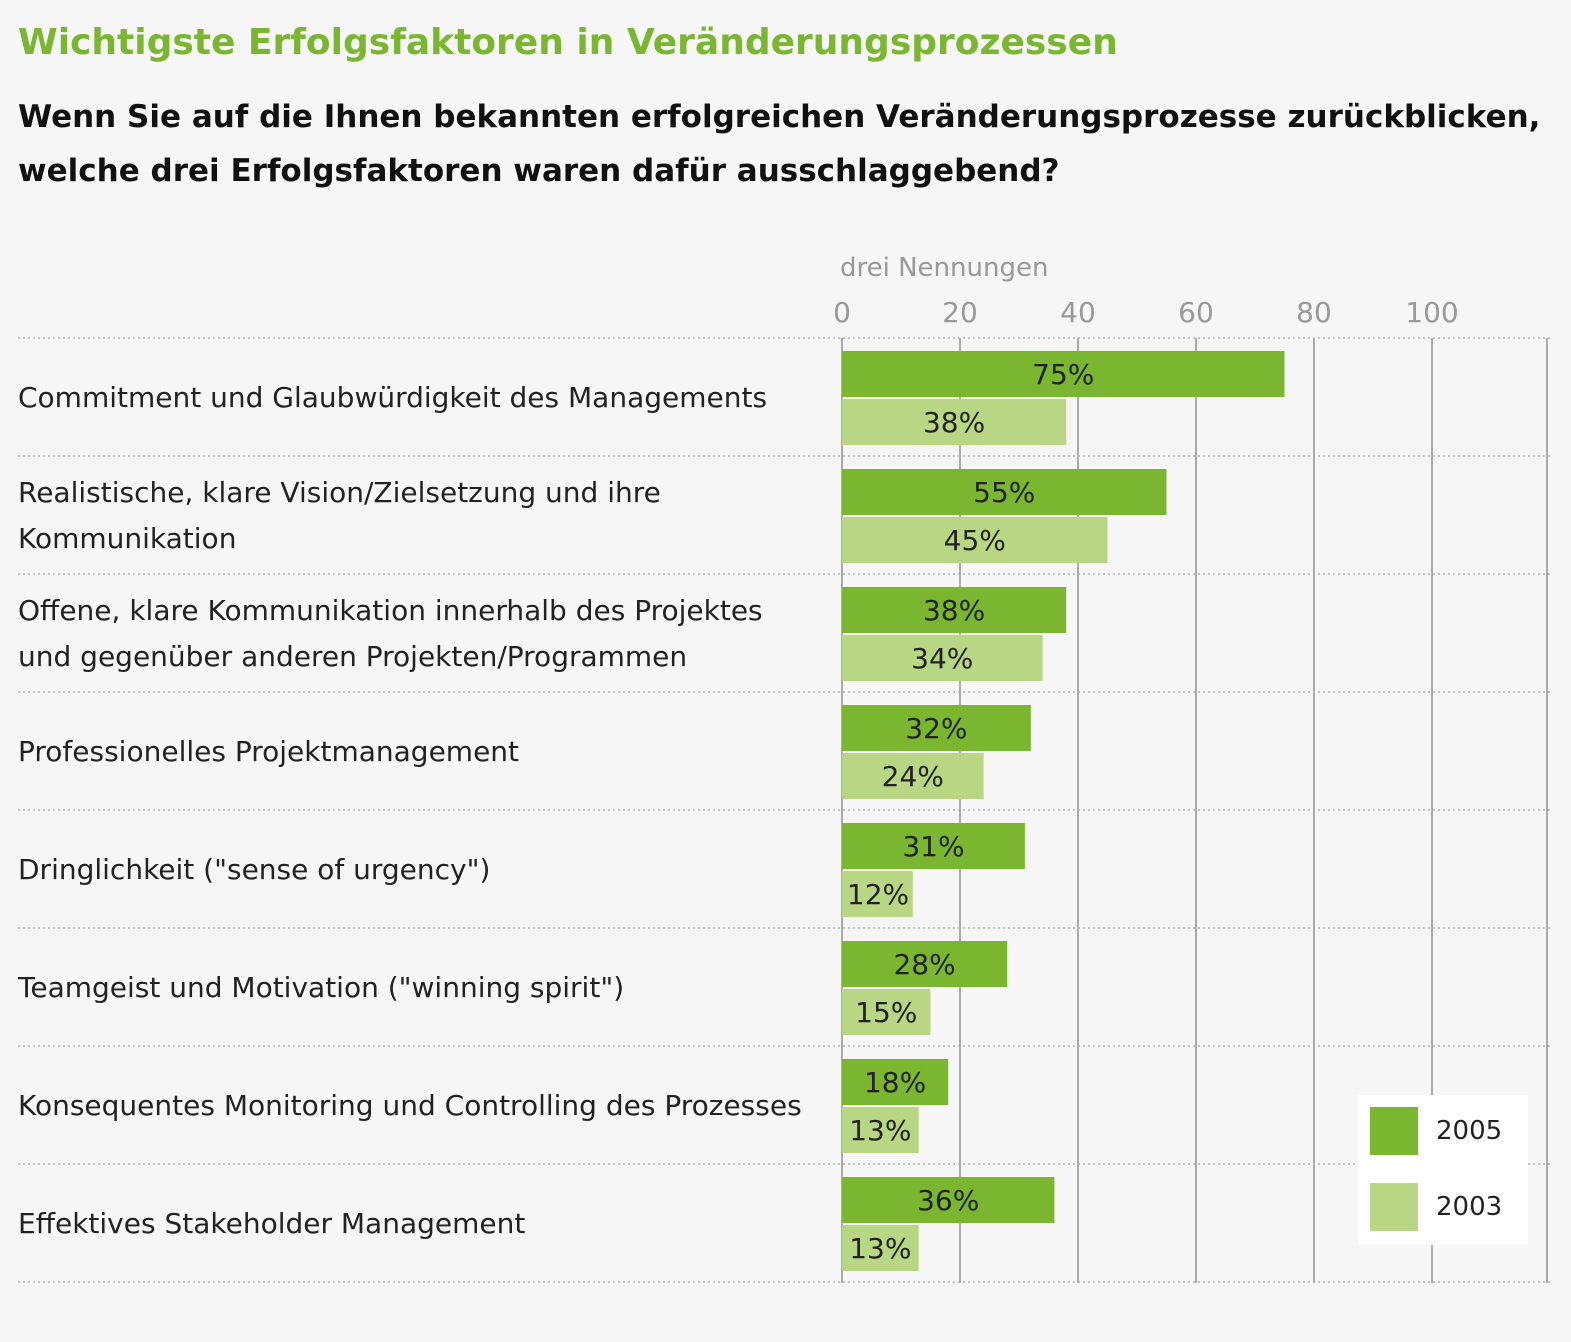  I want to click on data-label-2003: 12%, so click(878, 894).